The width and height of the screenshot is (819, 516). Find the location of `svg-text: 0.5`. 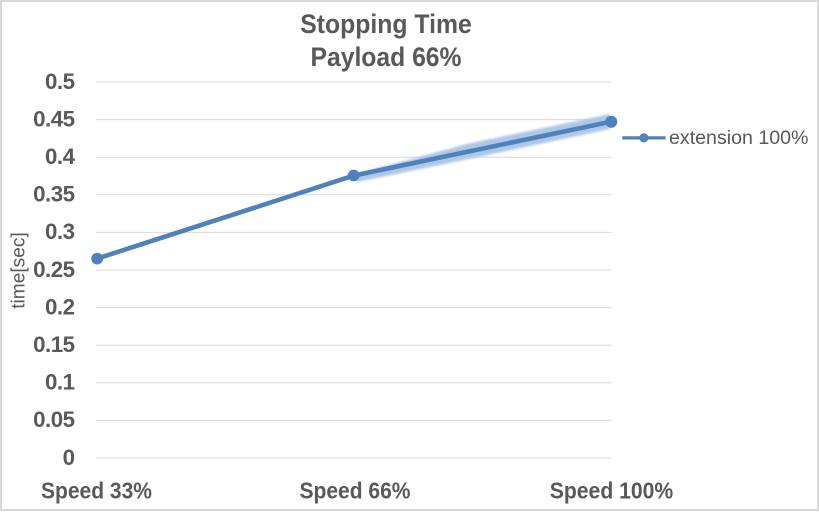

svg-text: 0.5 is located at coordinates (60, 81).